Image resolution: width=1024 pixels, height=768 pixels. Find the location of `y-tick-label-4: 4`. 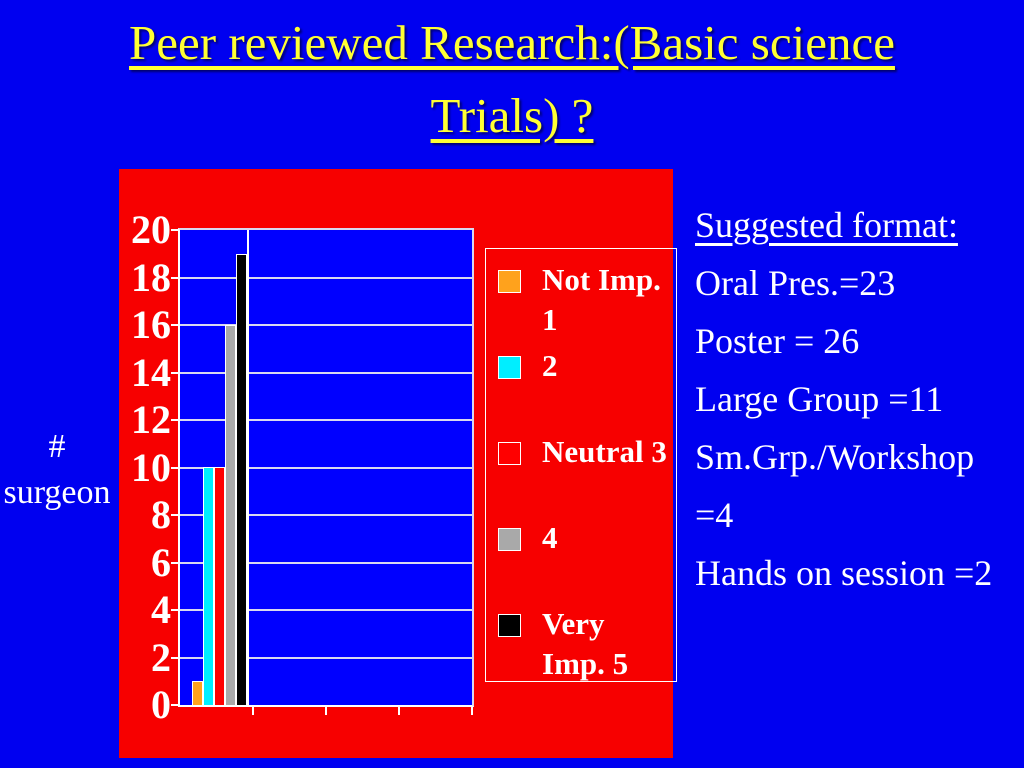

y-tick-label-4: 4 is located at coordinates (161, 609).